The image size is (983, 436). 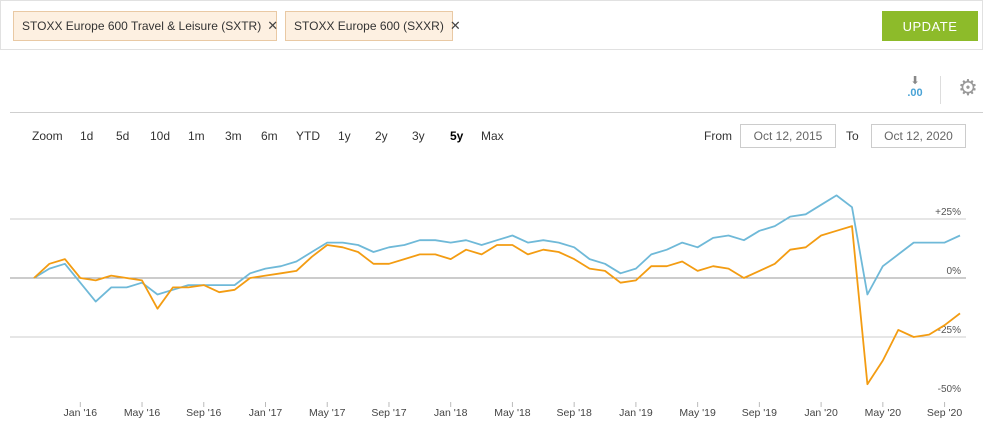 I want to click on y-tick-label: +25%, so click(x=948, y=212).